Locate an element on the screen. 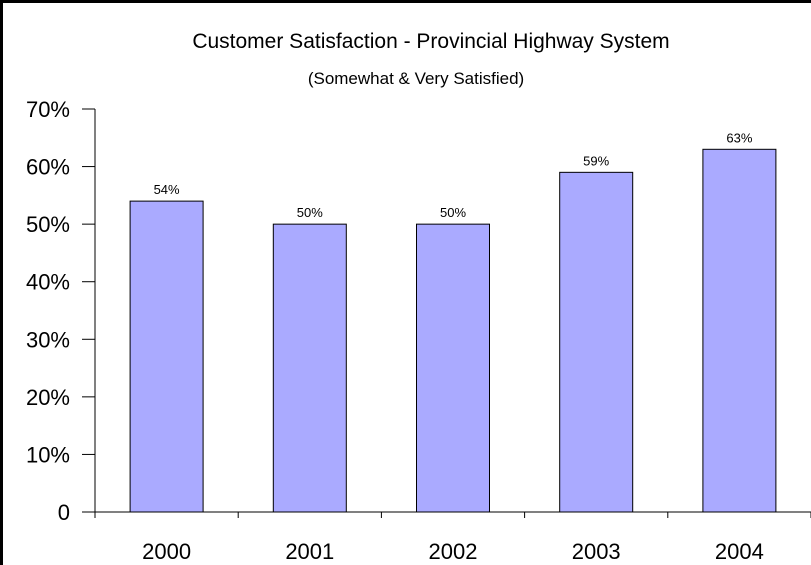 The height and width of the screenshot is (565, 811). y-tick-label: 10% is located at coordinates (48, 454).